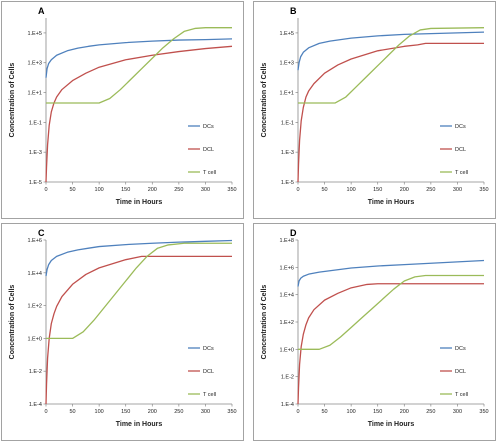  Describe the element at coordinates (293, 233) in the screenshot. I see `panel-letter: D` at that location.